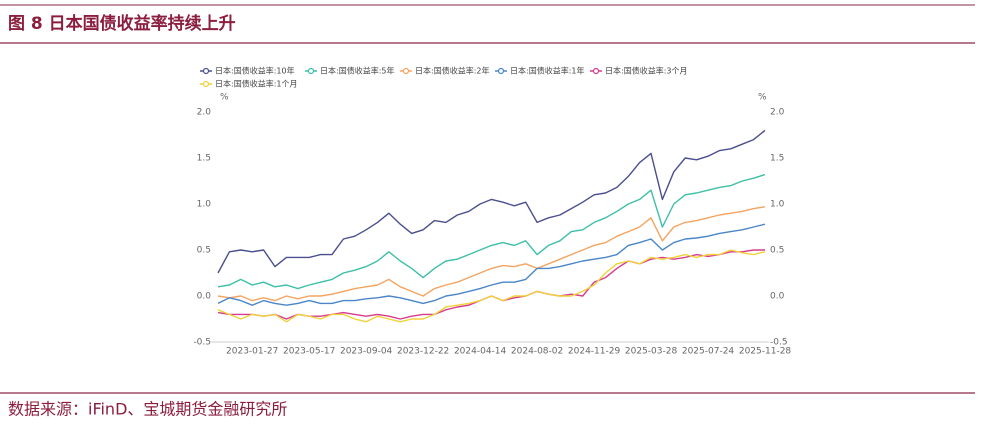  Describe the element at coordinates (765, 352) in the screenshot. I see `x-tick-label: 2025-11-28` at that location.